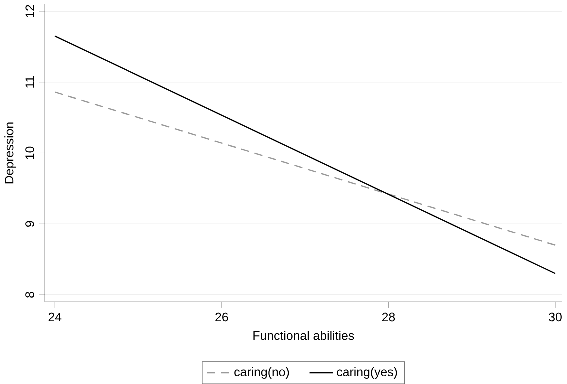 This screenshot has height=384, width=567. Describe the element at coordinates (262, 373) in the screenshot. I see `legend-label: caring(no)` at that location.